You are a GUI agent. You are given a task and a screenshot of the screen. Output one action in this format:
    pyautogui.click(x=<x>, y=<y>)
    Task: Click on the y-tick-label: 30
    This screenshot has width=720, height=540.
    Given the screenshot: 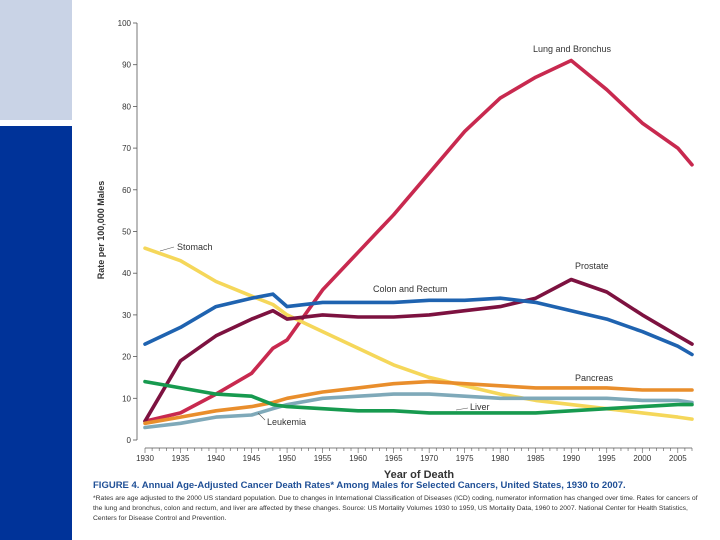 What is the action you would take?
    pyautogui.click(x=126, y=315)
    